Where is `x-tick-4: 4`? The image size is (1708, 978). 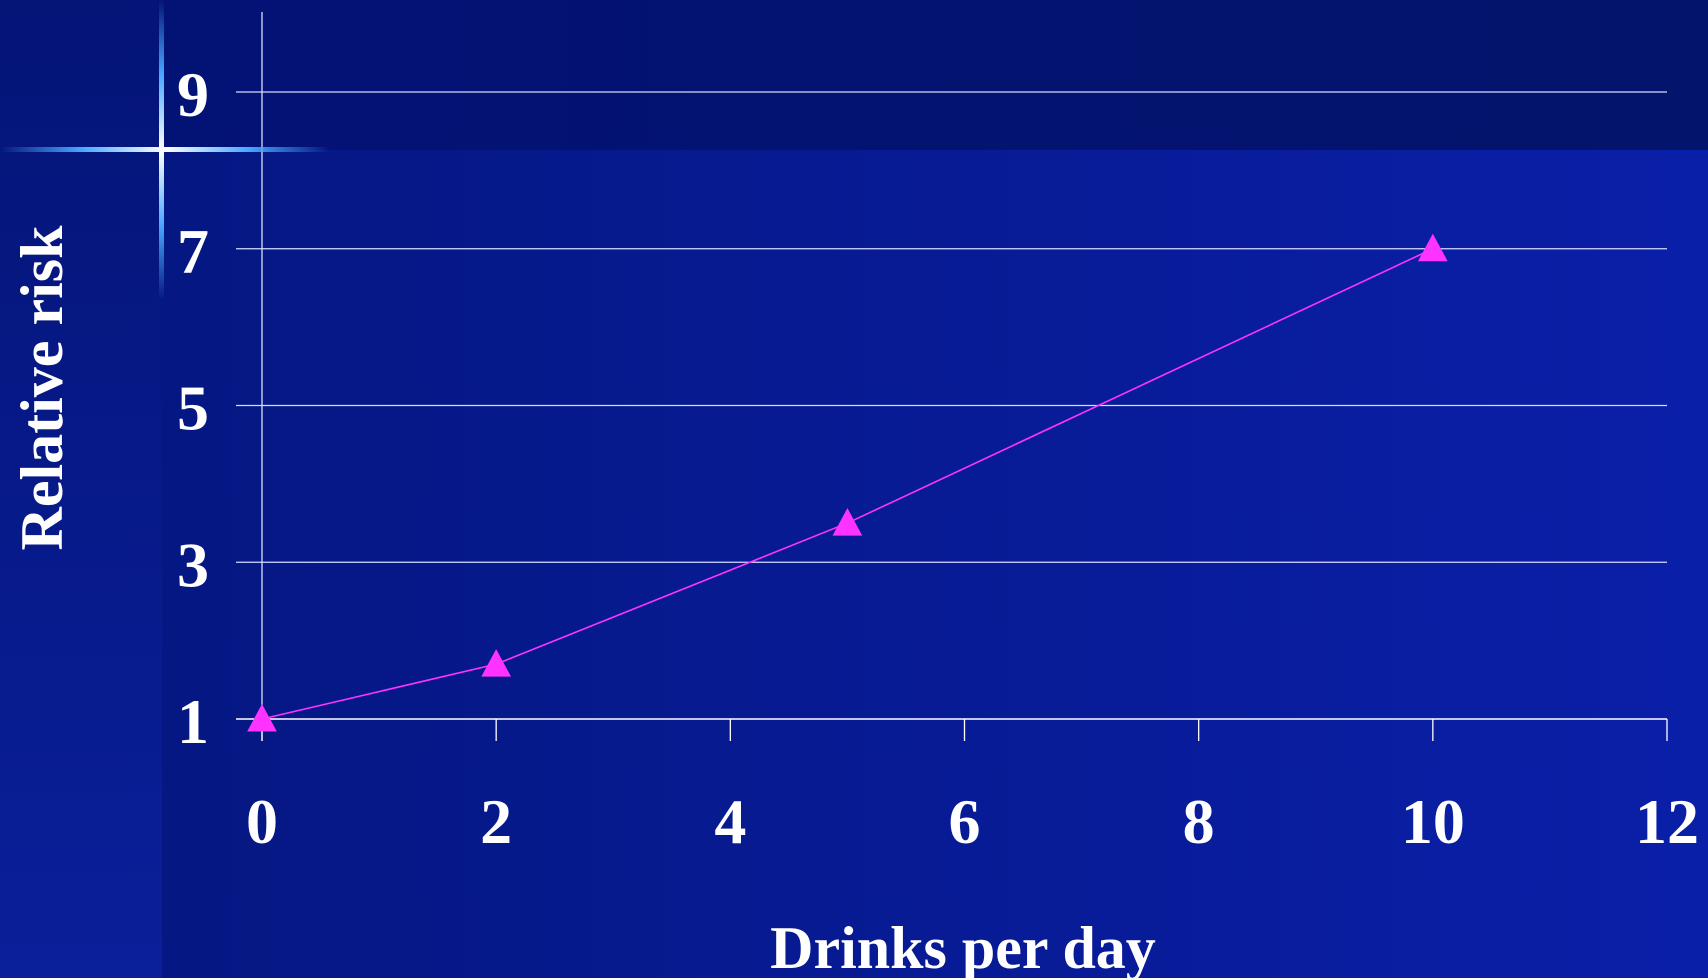
x-tick-4: 4 is located at coordinates (730, 821).